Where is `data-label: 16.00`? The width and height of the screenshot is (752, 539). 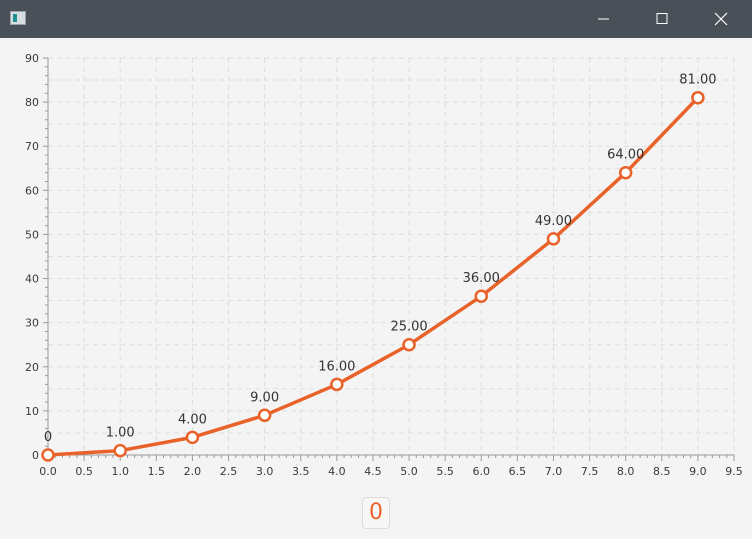 data-label: 16.00 is located at coordinates (336, 366).